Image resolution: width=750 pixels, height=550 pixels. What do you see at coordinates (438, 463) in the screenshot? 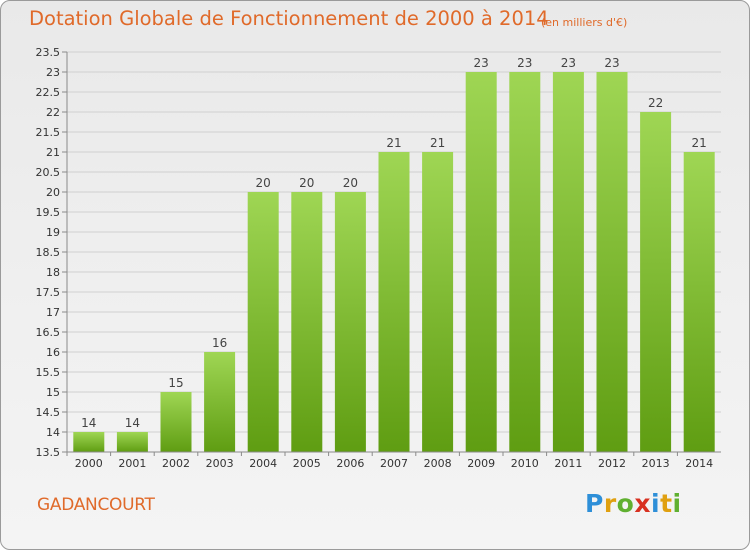
I see `x-tick-label-2008: 2008` at bounding box center [438, 463].